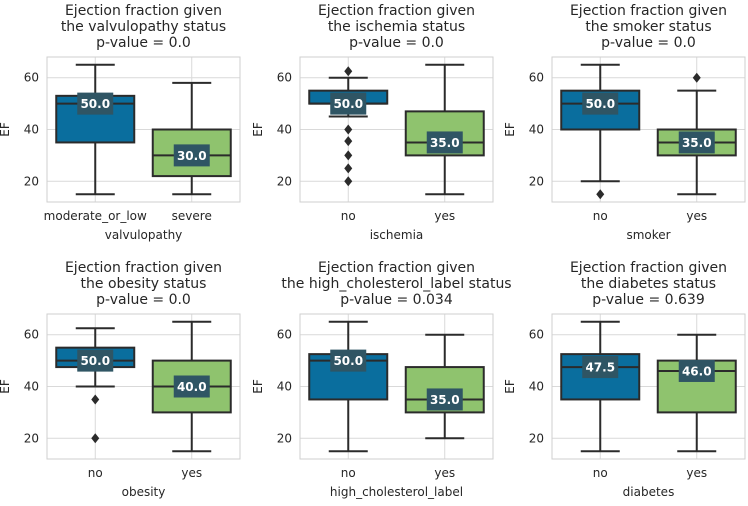 This screenshot has height=506, width=748. Describe the element at coordinates (192, 216) in the screenshot. I see `x-tick-label: severe` at that location.